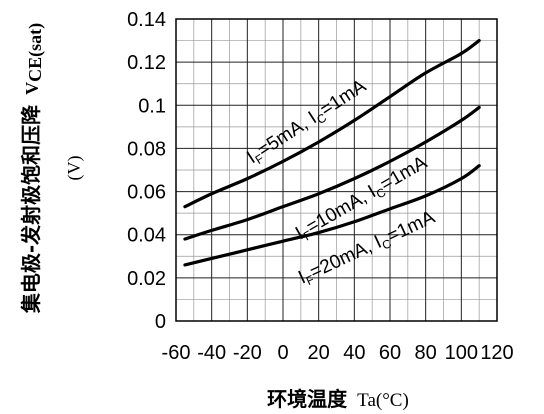 The image size is (544, 414). Describe the element at coordinates (176, 353) in the screenshot. I see `x-tick-label: -60` at that location.